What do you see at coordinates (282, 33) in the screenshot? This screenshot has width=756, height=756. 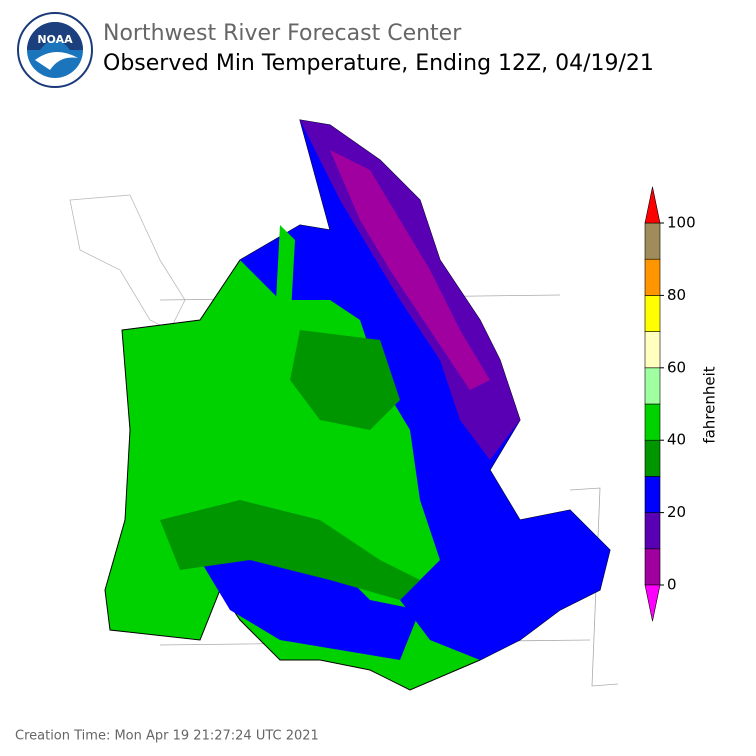 I see `org-name: Northwest River Forecast Center` at bounding box center [282, 33].